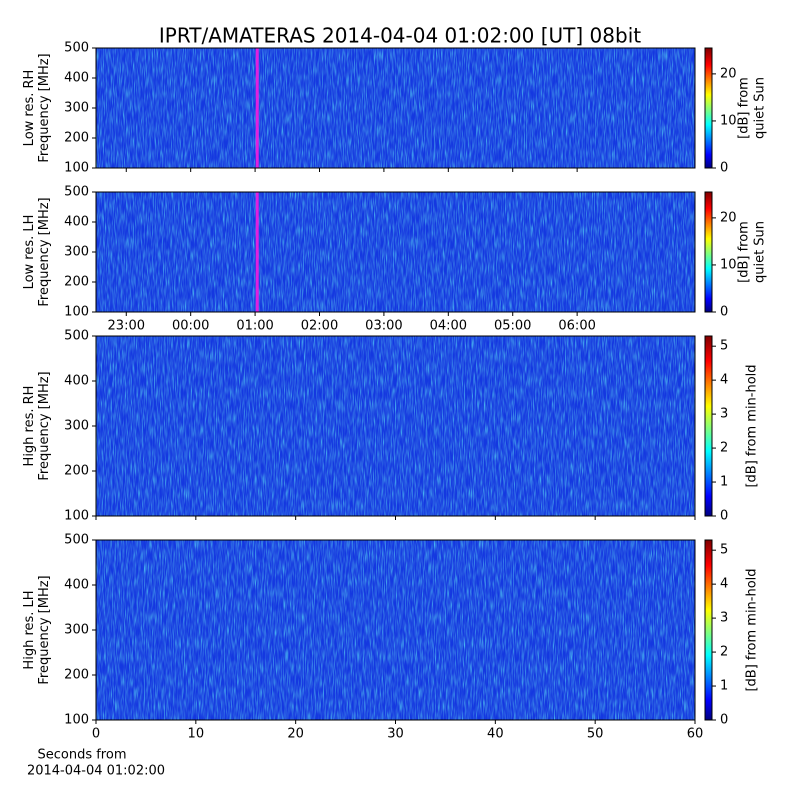 Image resolution: width=800 pixels, height=800 pixels. What do you see at coordinates (576, 326) in the screenshot?
I see `x-tick-label: 06:00` at bounding box center [576, 326].